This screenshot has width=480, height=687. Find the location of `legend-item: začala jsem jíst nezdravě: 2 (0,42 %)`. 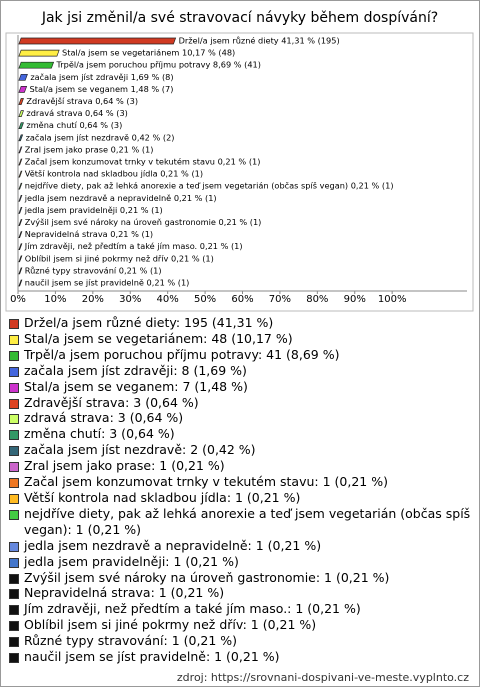

legend-item: začala jsem jíst nezdravě: 2 (0,42 %) is located at coordinates (240, 450).